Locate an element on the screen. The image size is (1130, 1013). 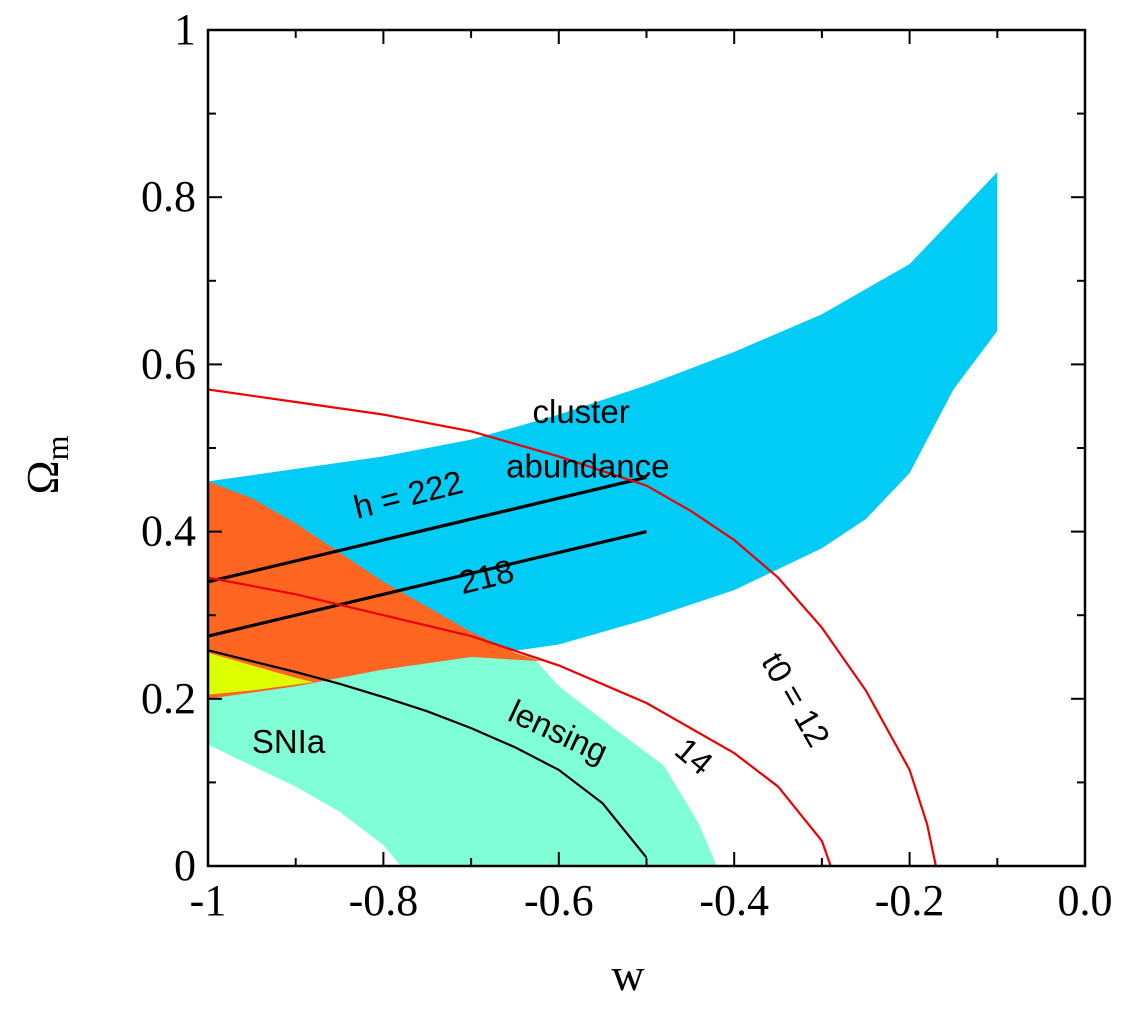
y-tick-label-4: 0.8 is located at coordinates (168, 196).